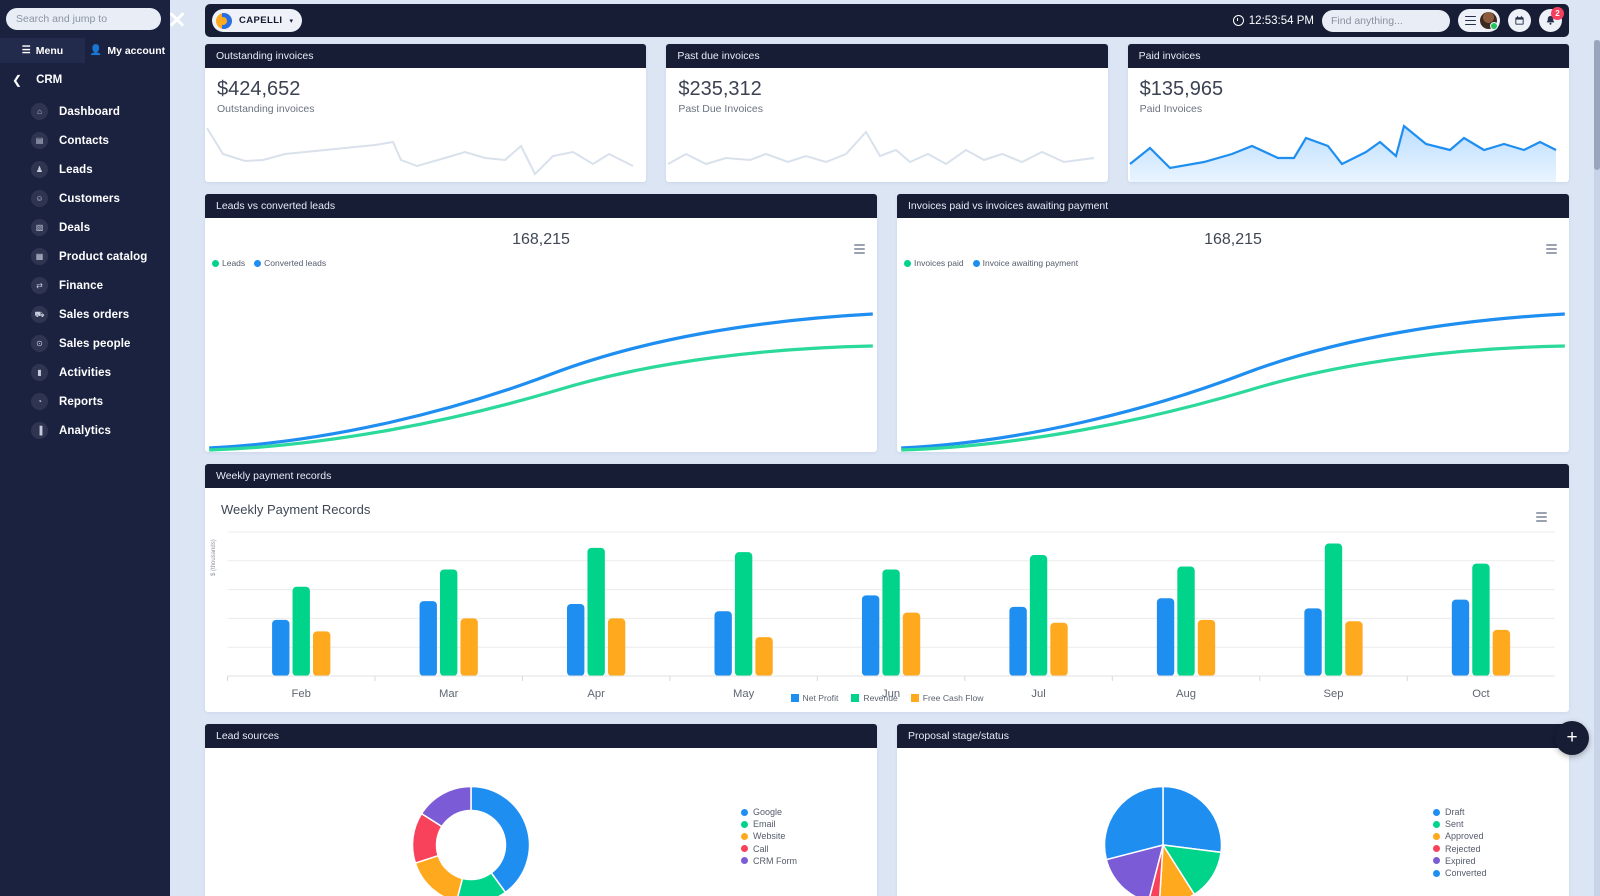  Describe the element at coordinates (1135, 869) in the screenshot. I see `pie-slice-expired` at that location.